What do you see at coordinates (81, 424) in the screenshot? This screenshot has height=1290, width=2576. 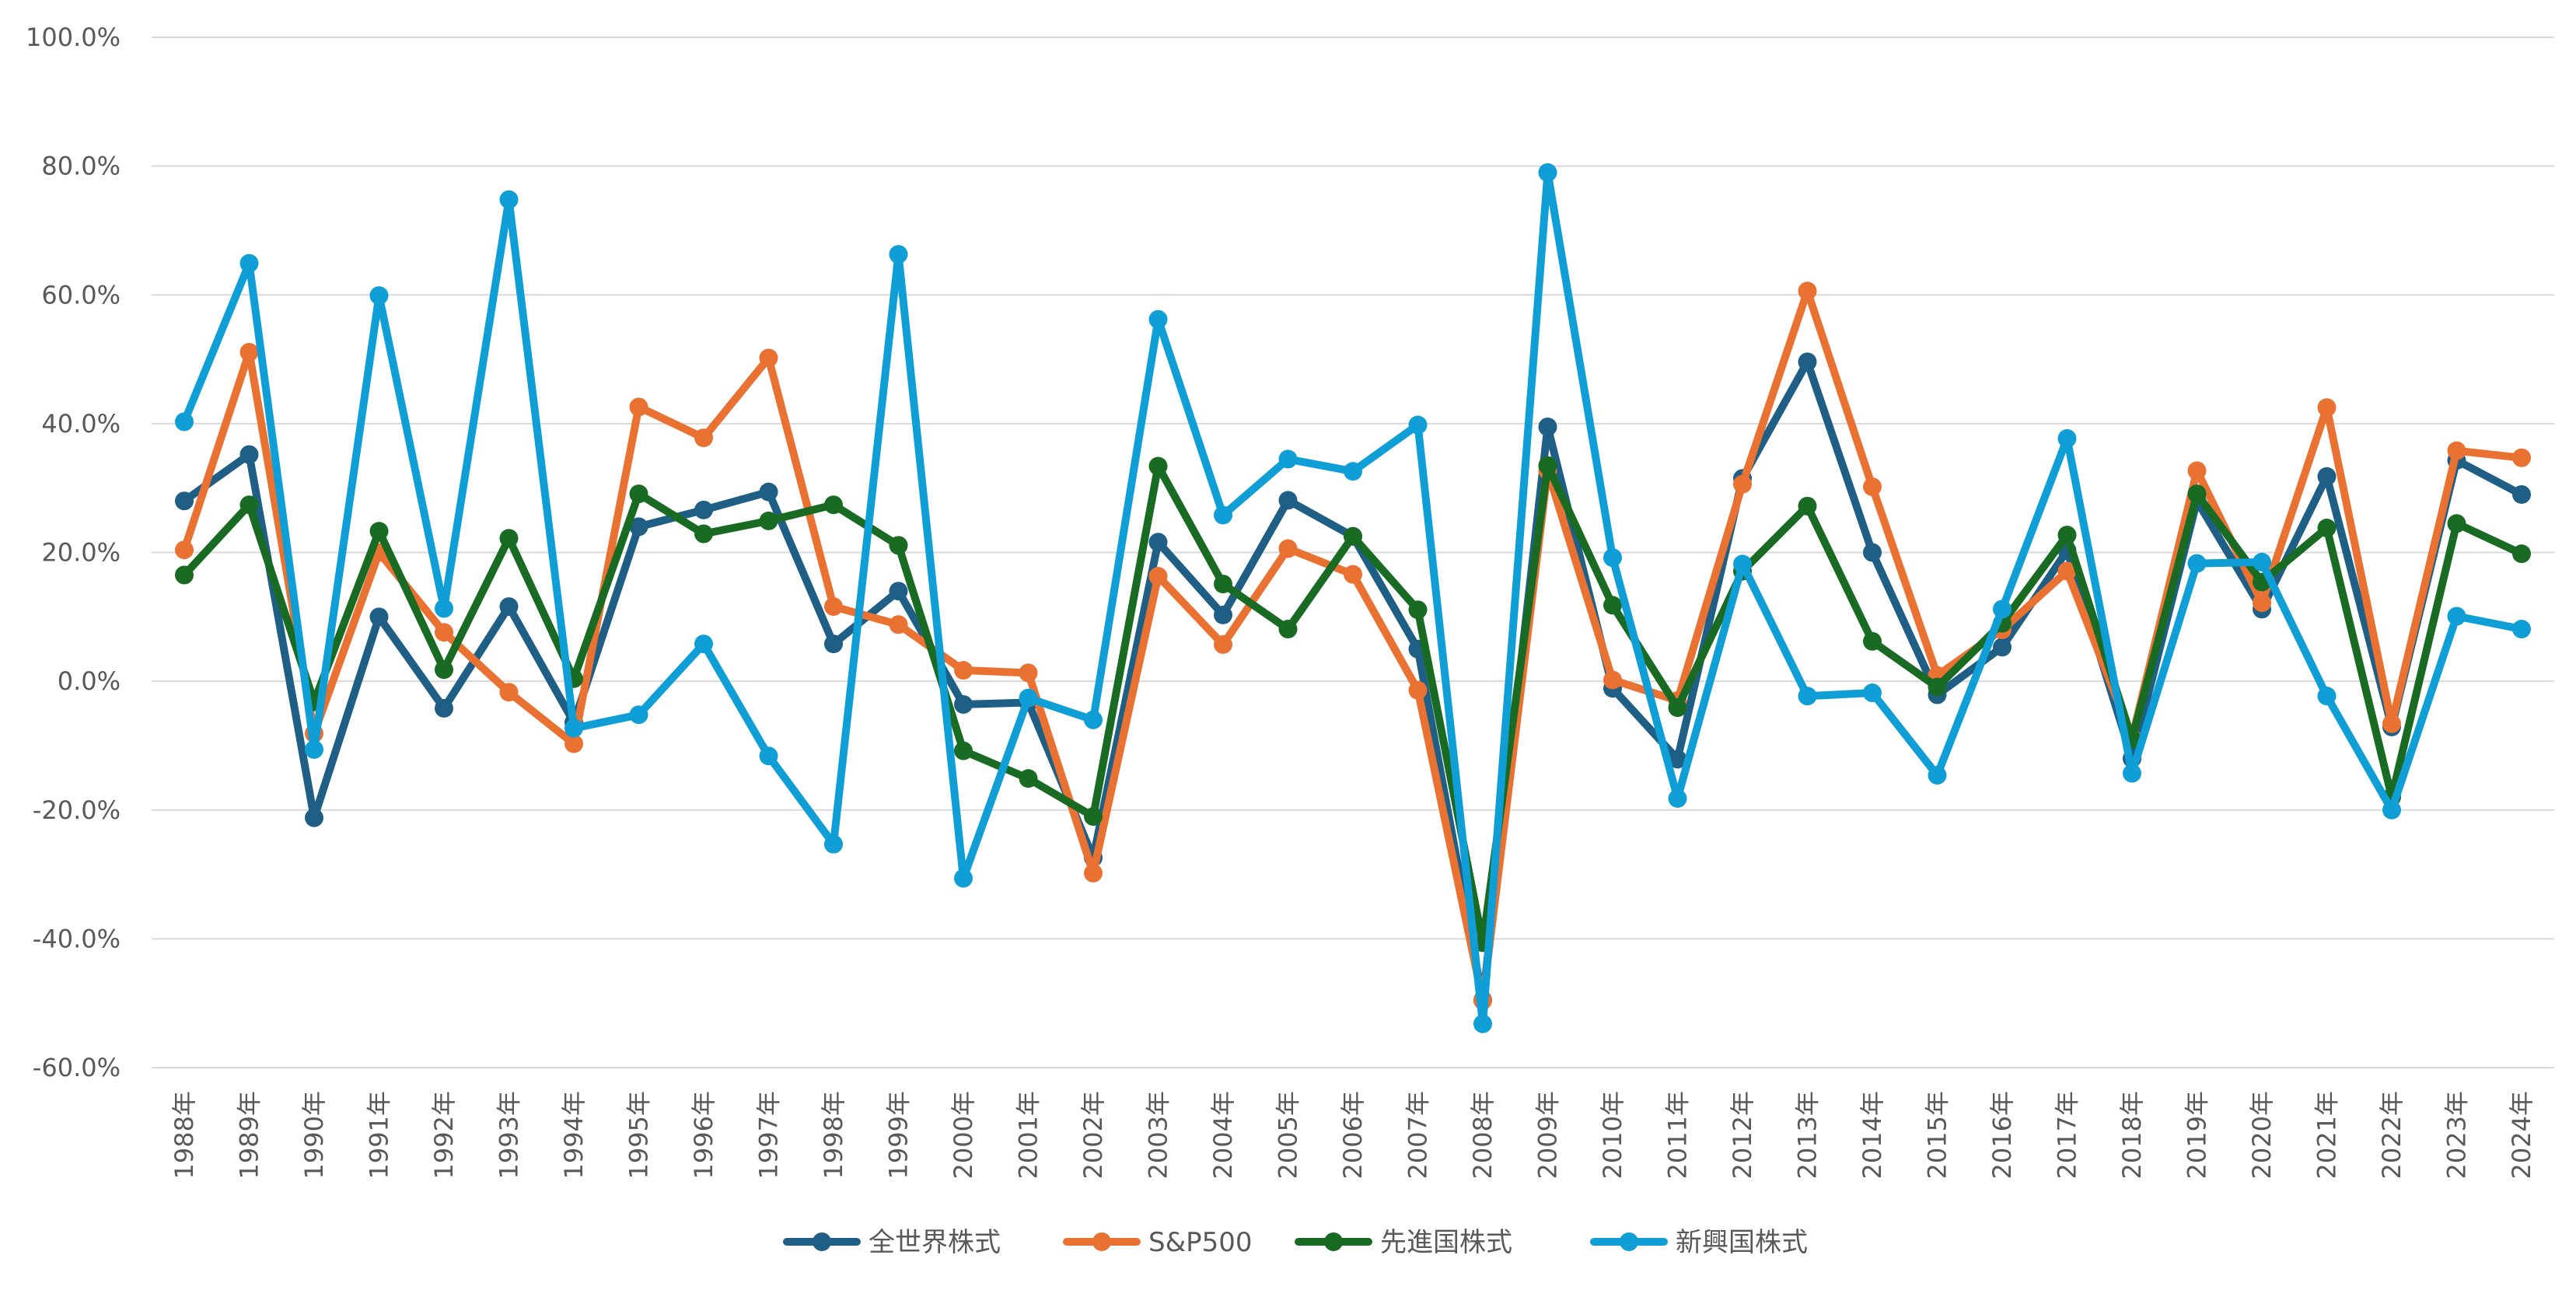 I see `y-tick-label: 40.0%` at bounding box center [81, 424].